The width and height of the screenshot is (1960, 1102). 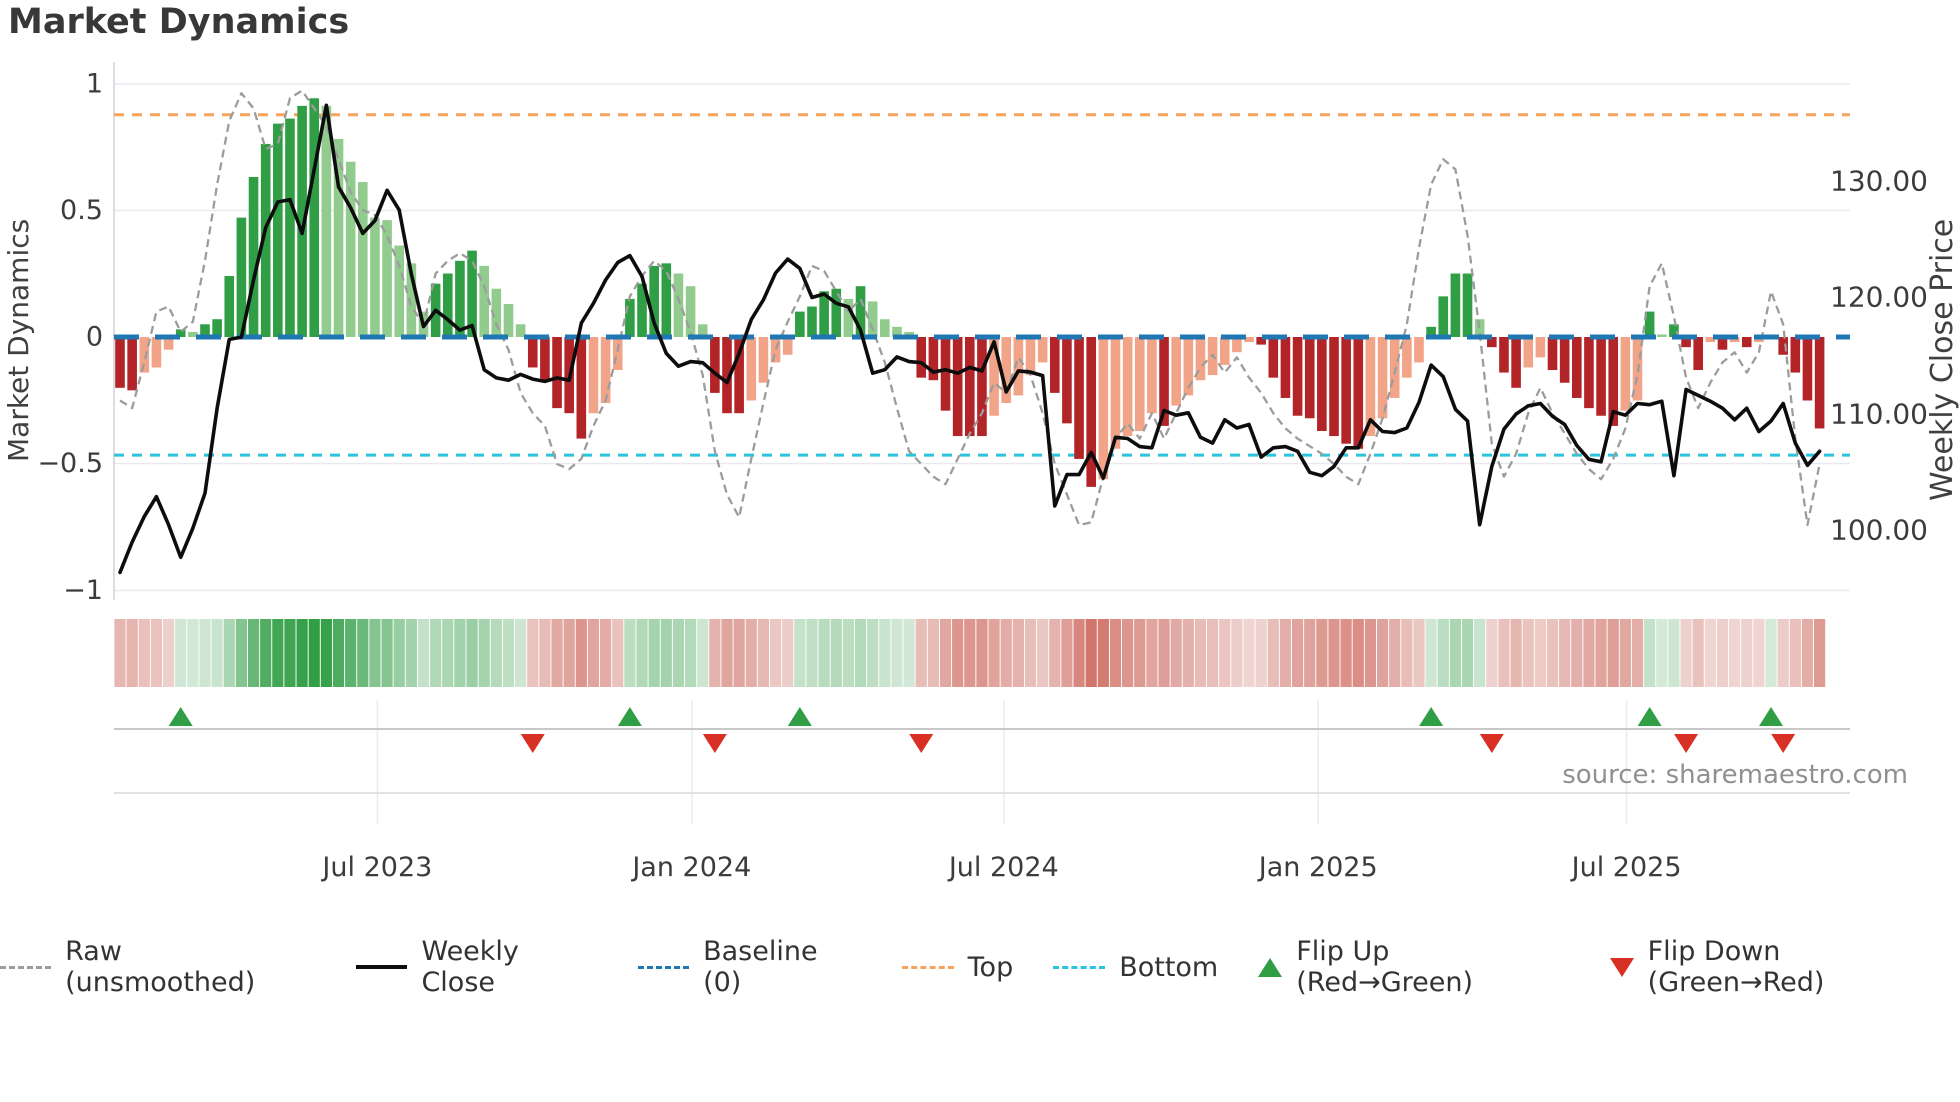 What do you see at coordinates (690, 867) in the screenshot?
I see `x-axis-tick: Jan 2024` at bounding box center [690, 867].